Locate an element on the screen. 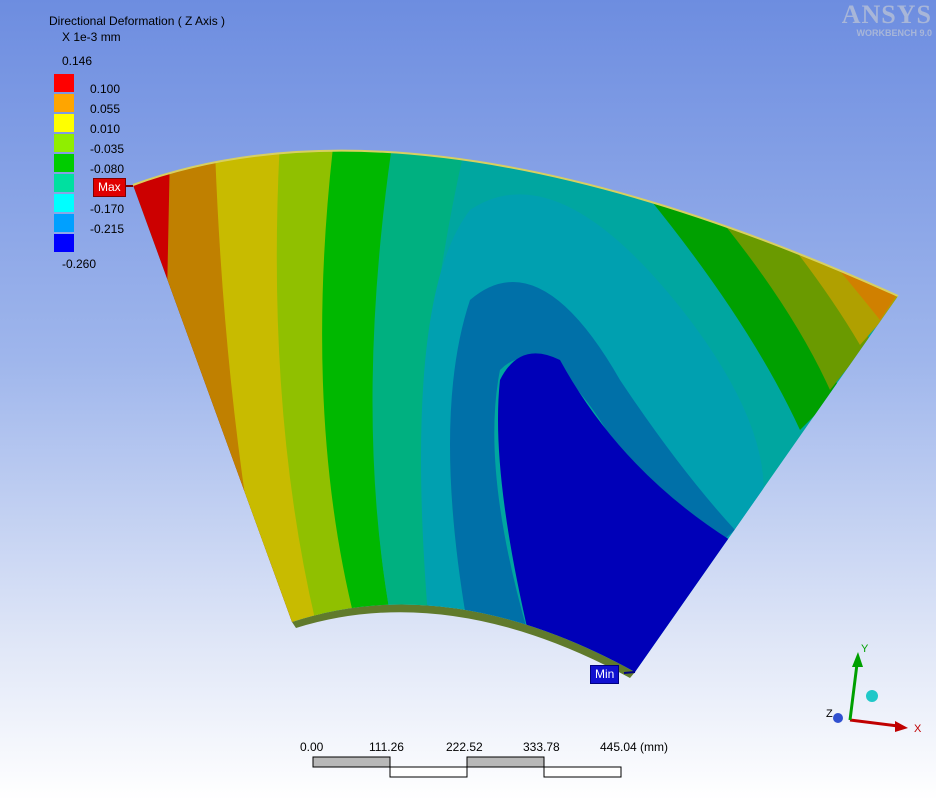  triad-z-label: Z is located at coordinates (829, 714).